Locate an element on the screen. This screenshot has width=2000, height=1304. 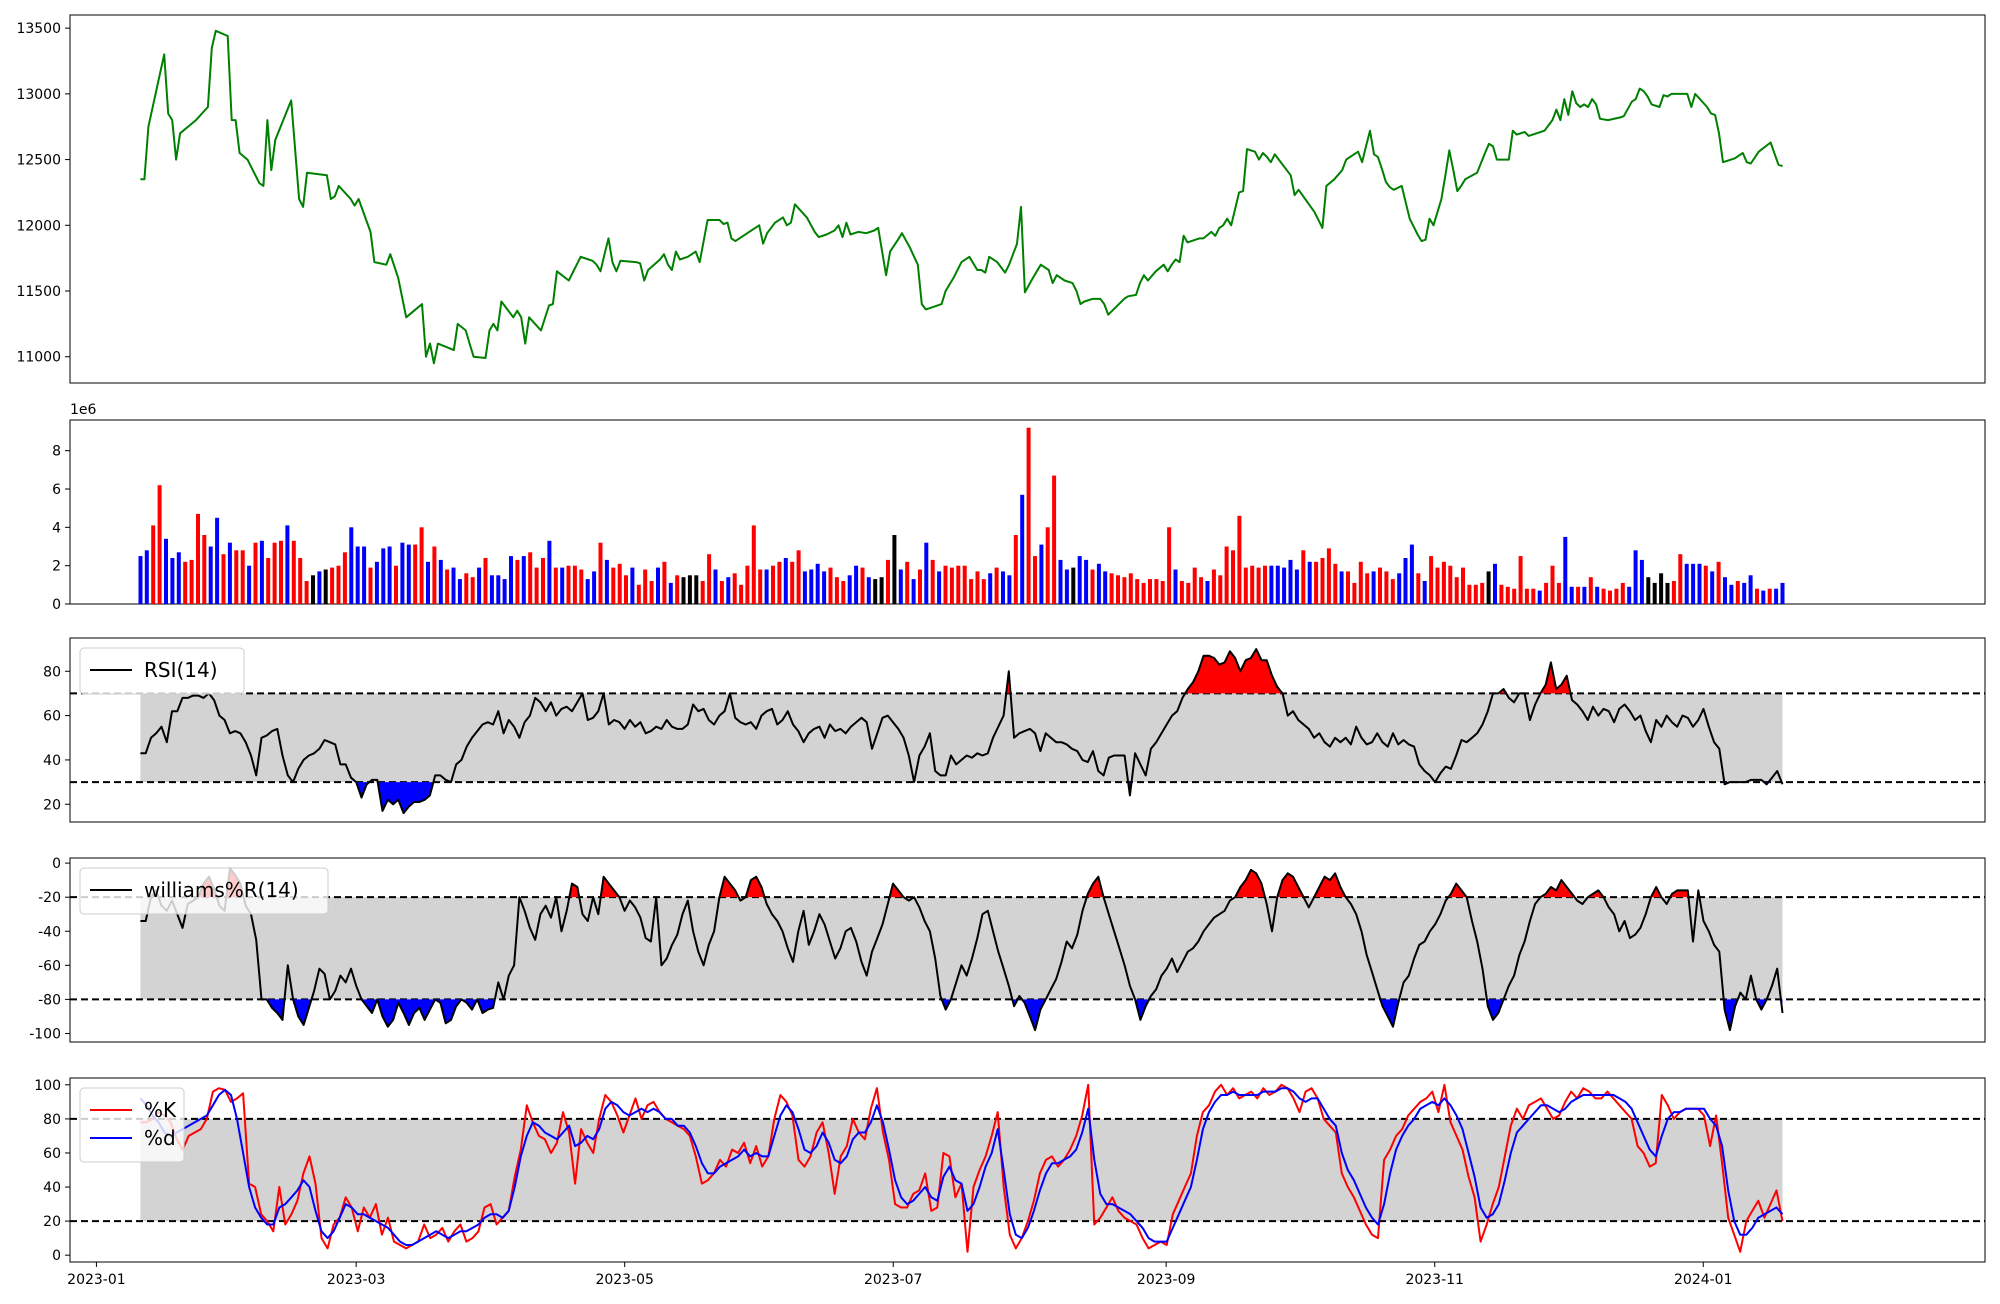
x-tick-label: 2023-09 is located at coordinates (1166, 1280).